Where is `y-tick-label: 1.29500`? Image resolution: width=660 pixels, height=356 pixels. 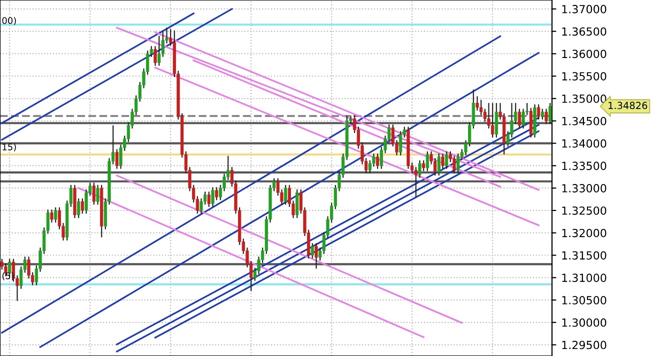 y-tick-label: 1.29500 is located at coordinates (584, 345).